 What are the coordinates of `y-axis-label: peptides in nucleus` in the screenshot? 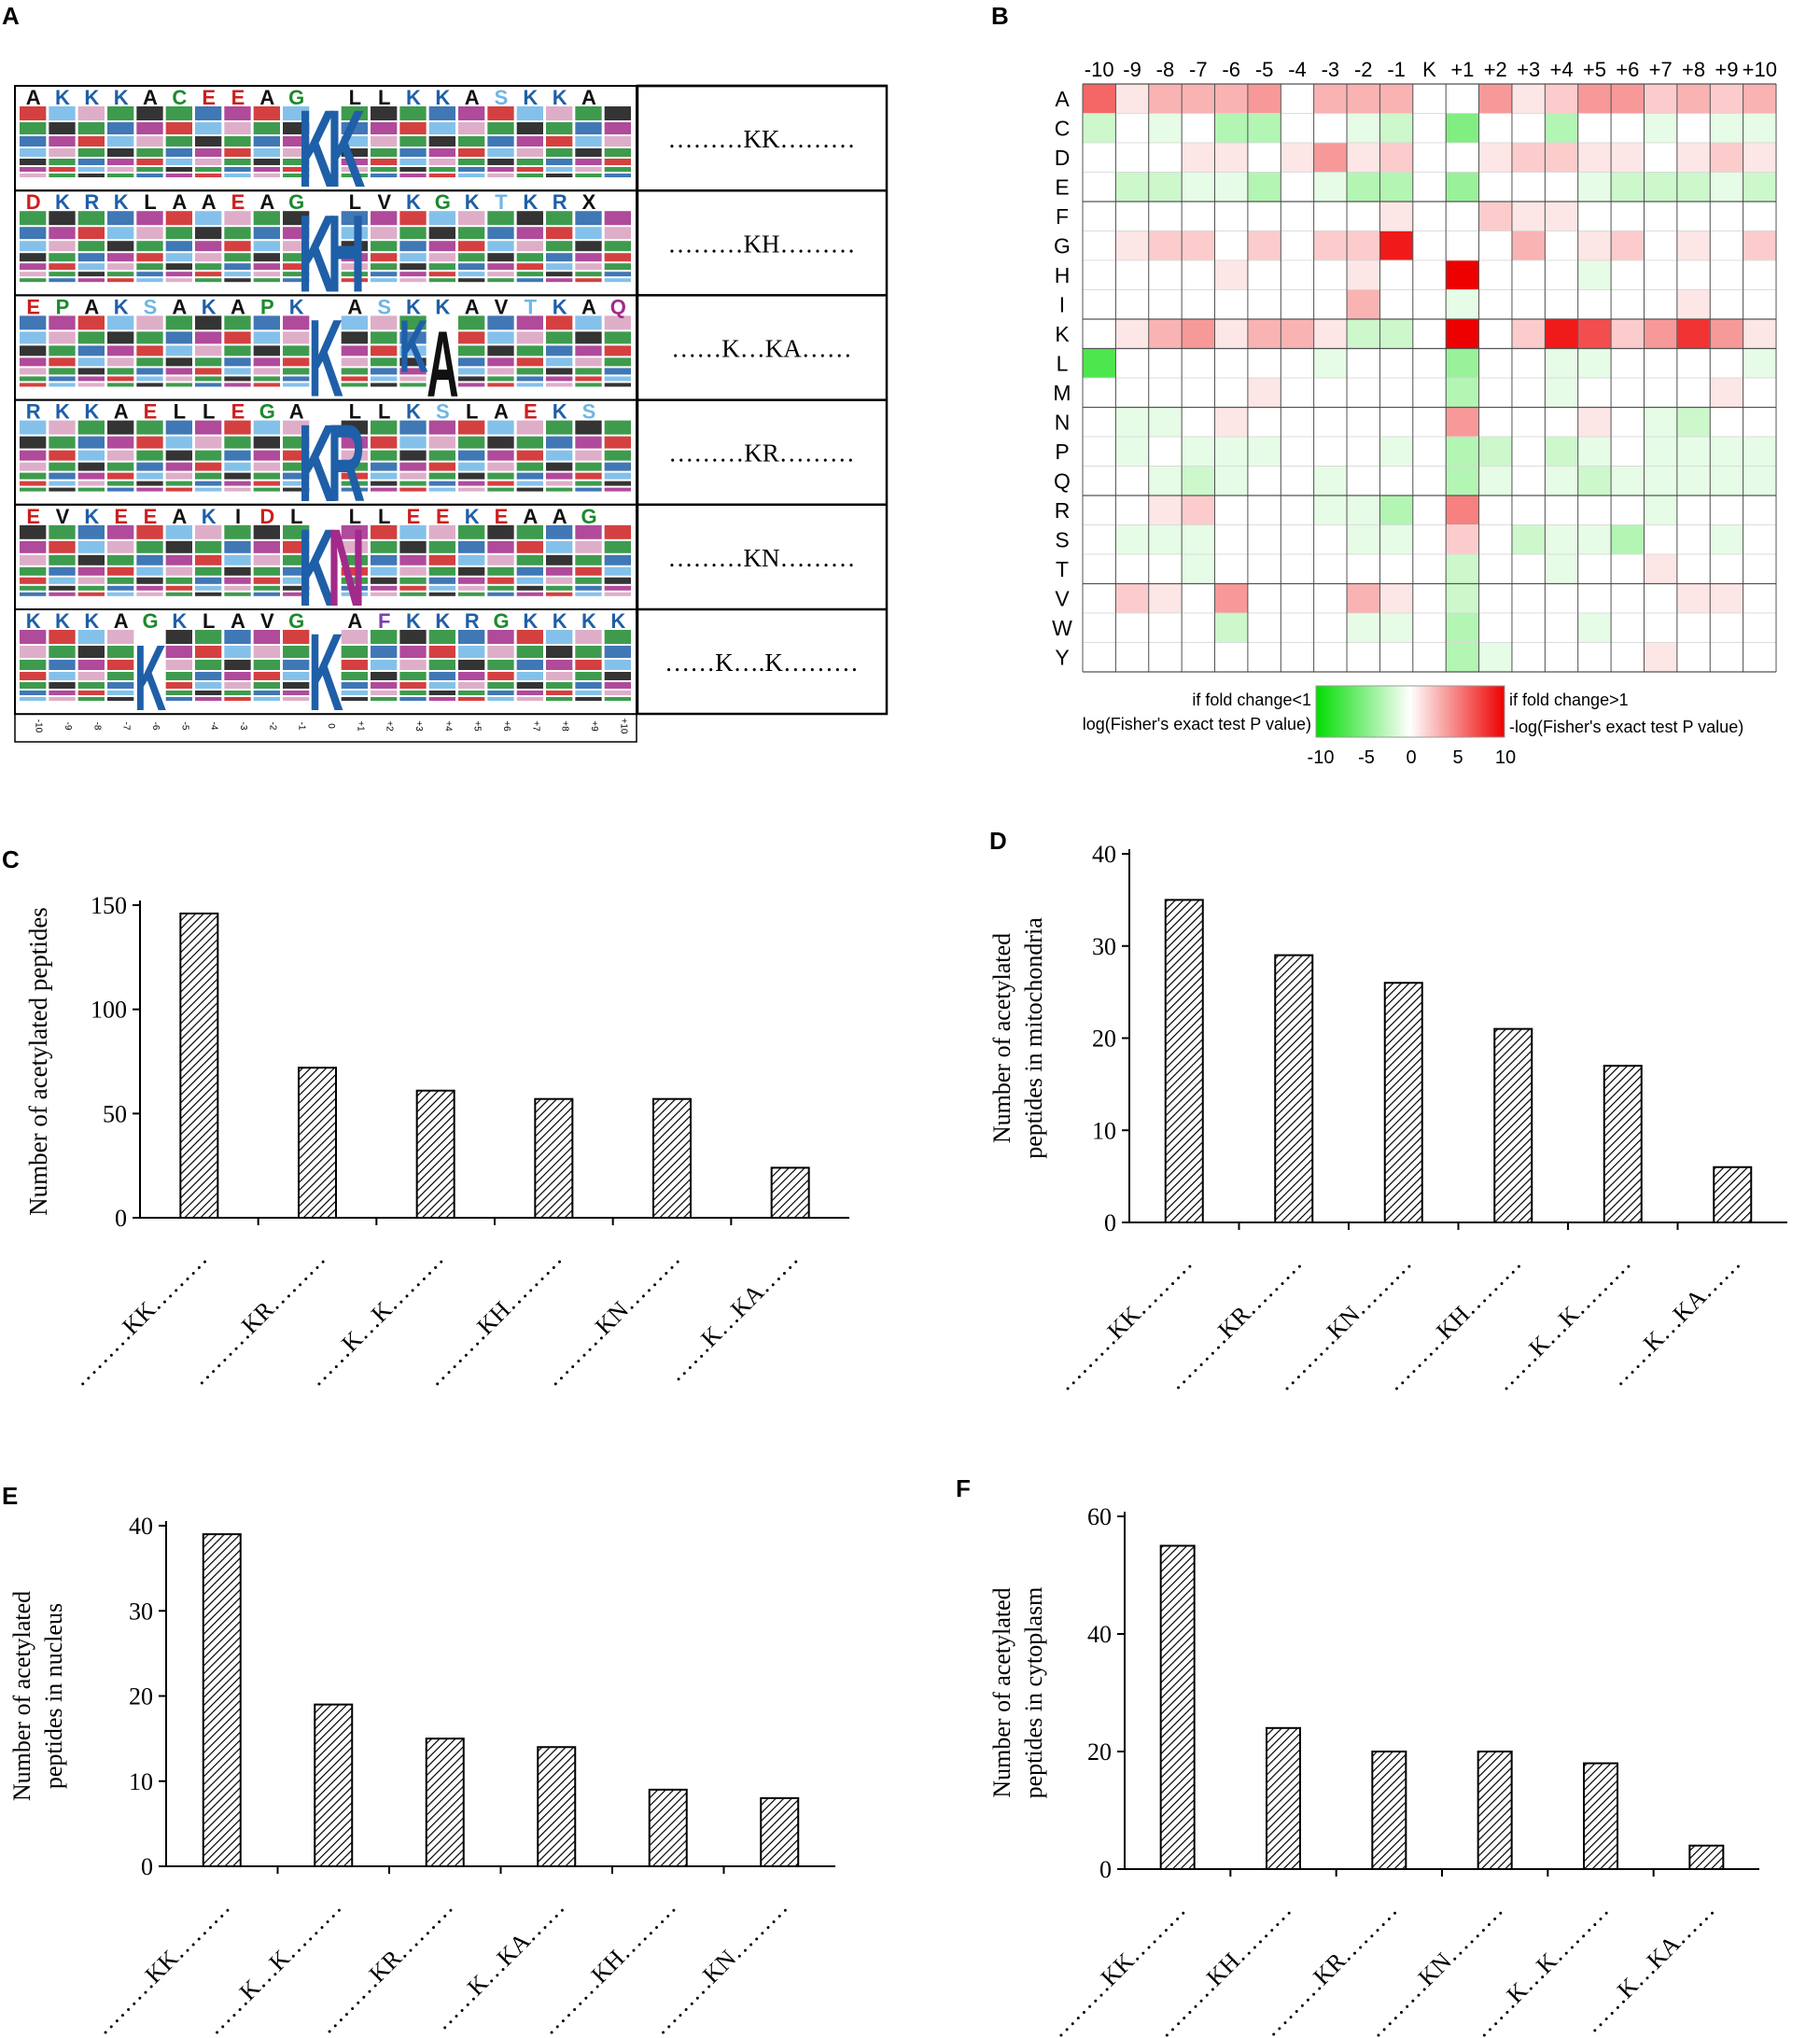 It's located at (53, 1696).